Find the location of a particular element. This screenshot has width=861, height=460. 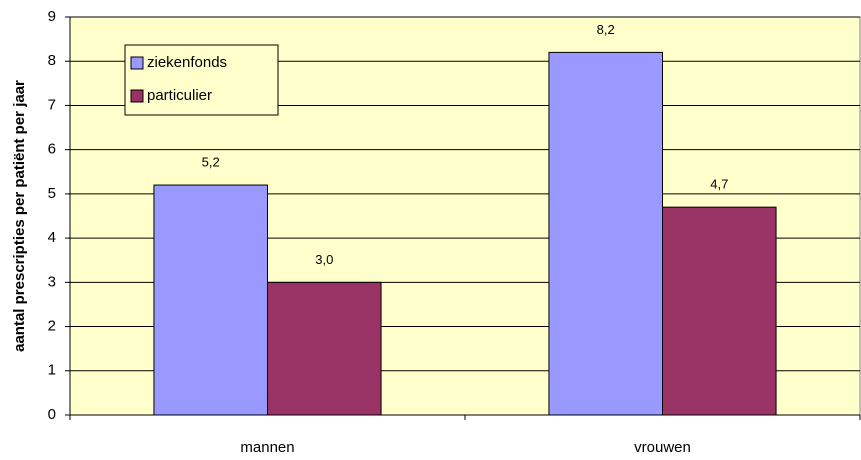

x-tick-label: mannen is located at coordinates (267, 447).